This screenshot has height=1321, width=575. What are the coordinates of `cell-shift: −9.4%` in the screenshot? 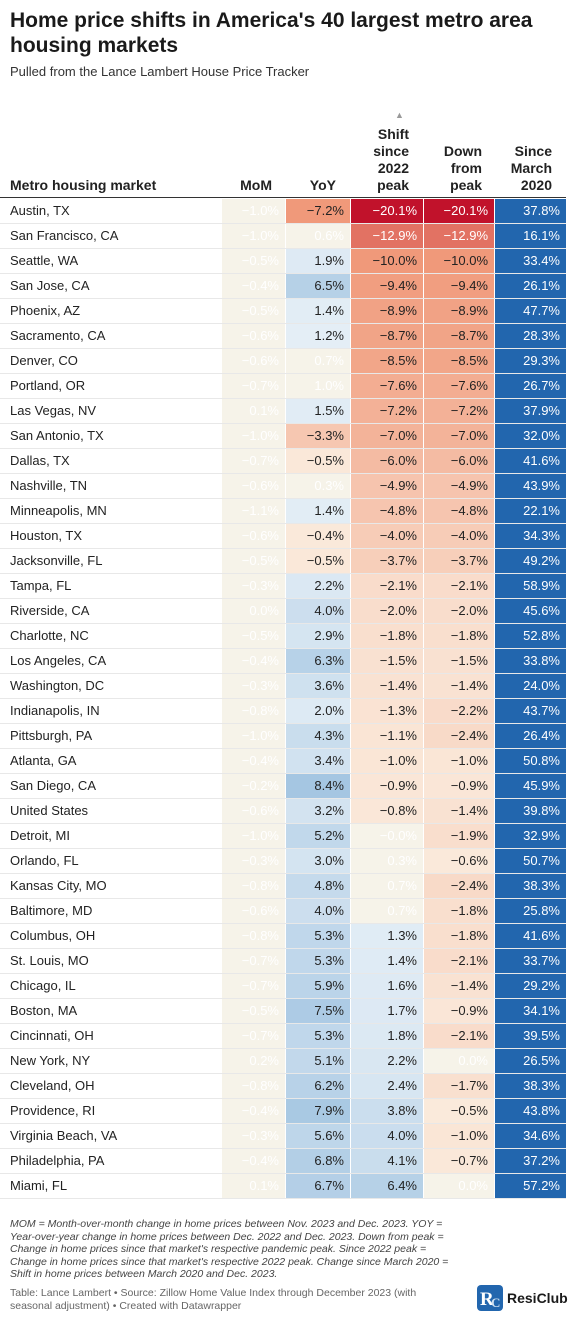 It's located at (387, 286).